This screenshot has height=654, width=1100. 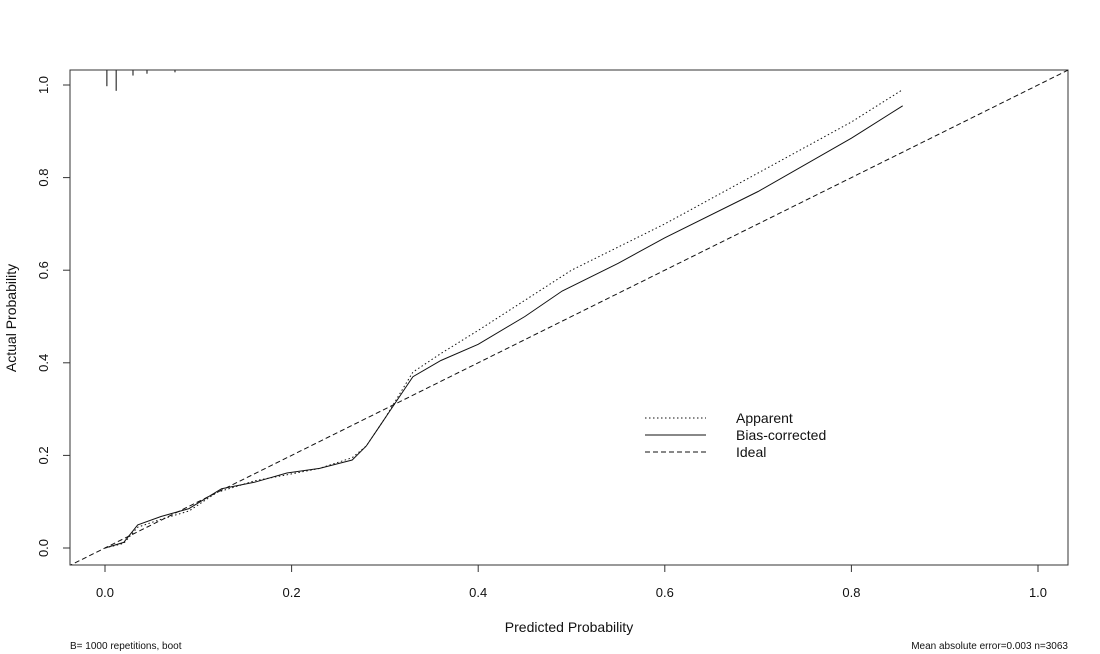 What do you see at coordinates (665, 592) in the screenshot?
I see `x-tick-label: 0.6` at bounding box center [665, 592].